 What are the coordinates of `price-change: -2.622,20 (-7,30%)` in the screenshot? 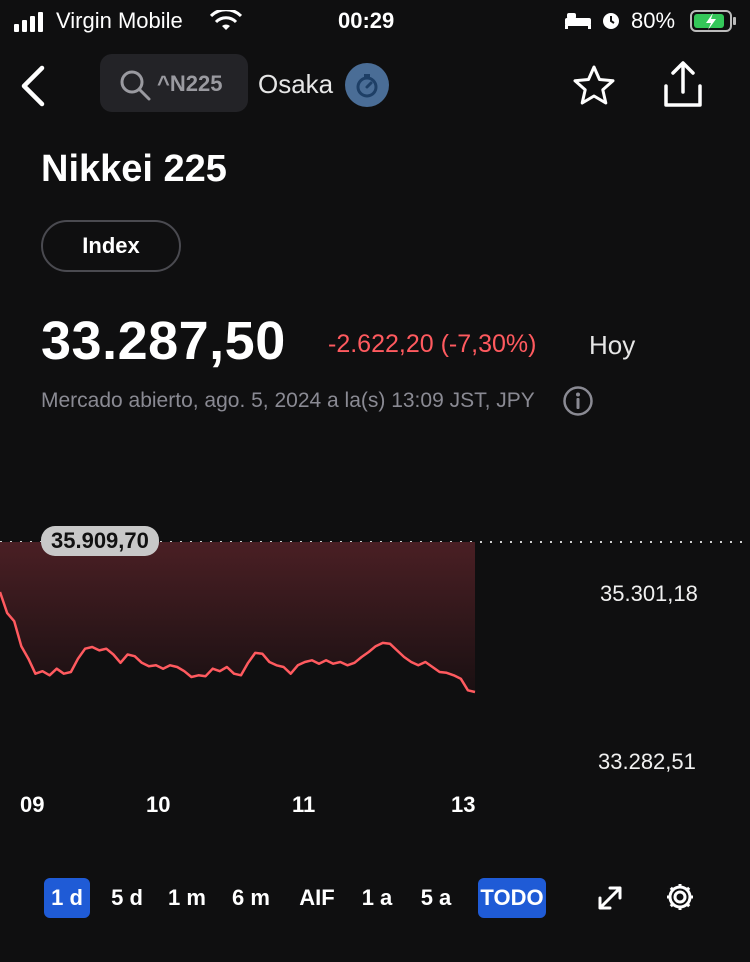 It's located at (432, 344).